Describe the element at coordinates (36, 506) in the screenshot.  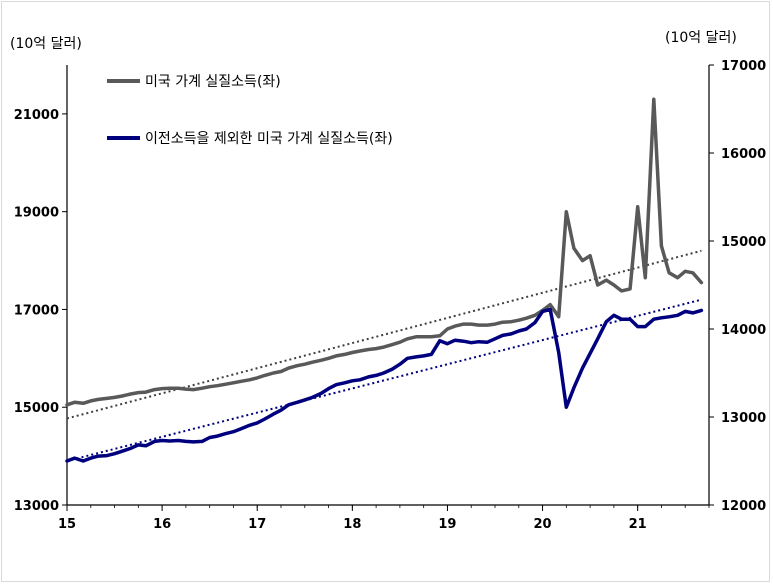
I see `left-tick-label: 13000` at that location.